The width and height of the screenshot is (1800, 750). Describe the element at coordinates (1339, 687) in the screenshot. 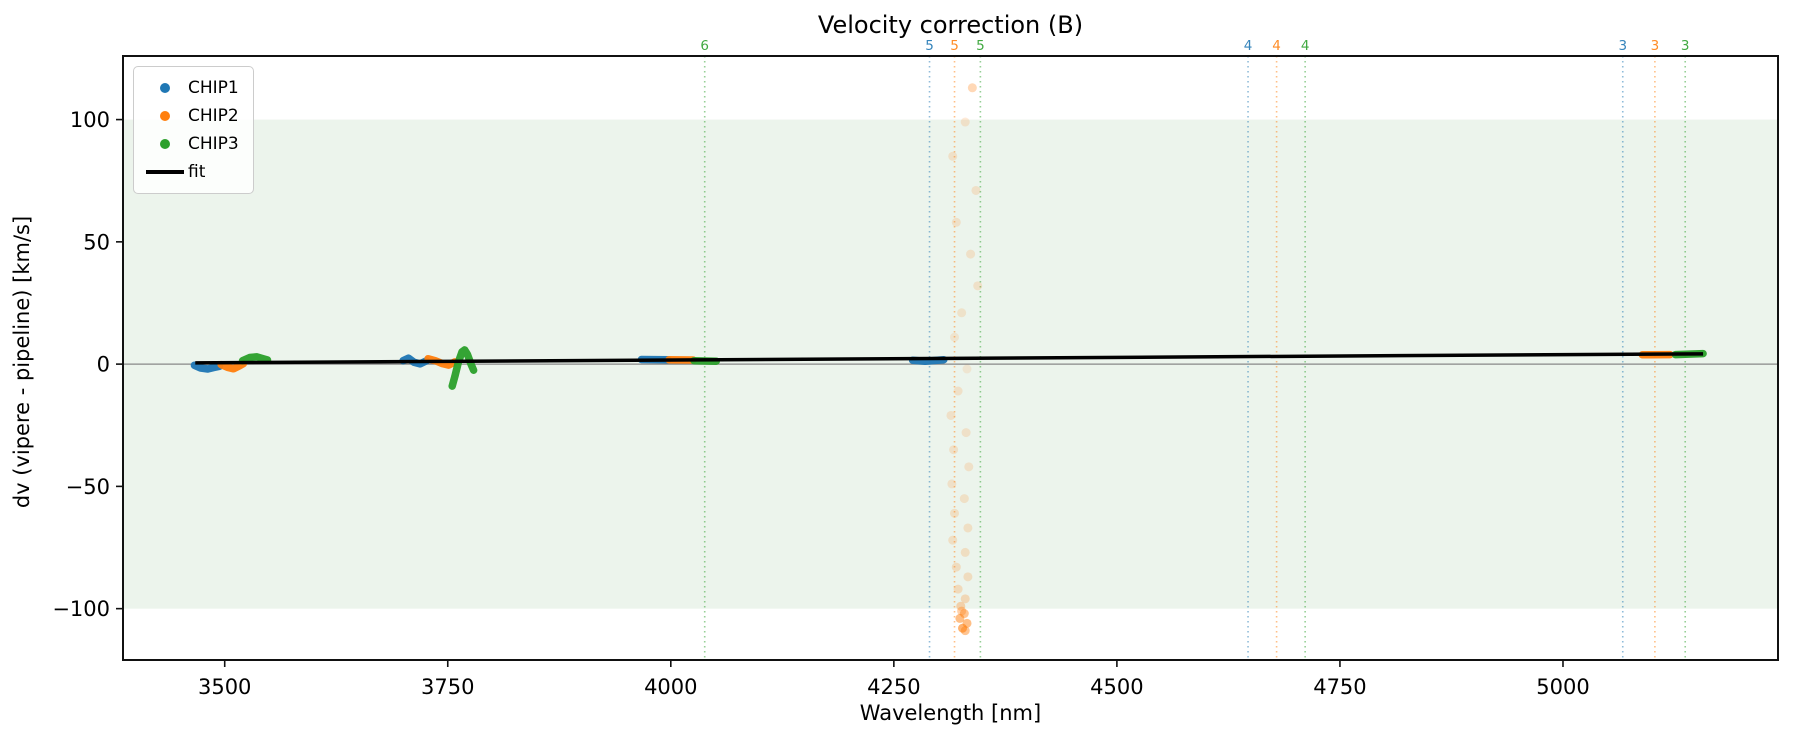

I see `x-tick-label: 4750` at that location.